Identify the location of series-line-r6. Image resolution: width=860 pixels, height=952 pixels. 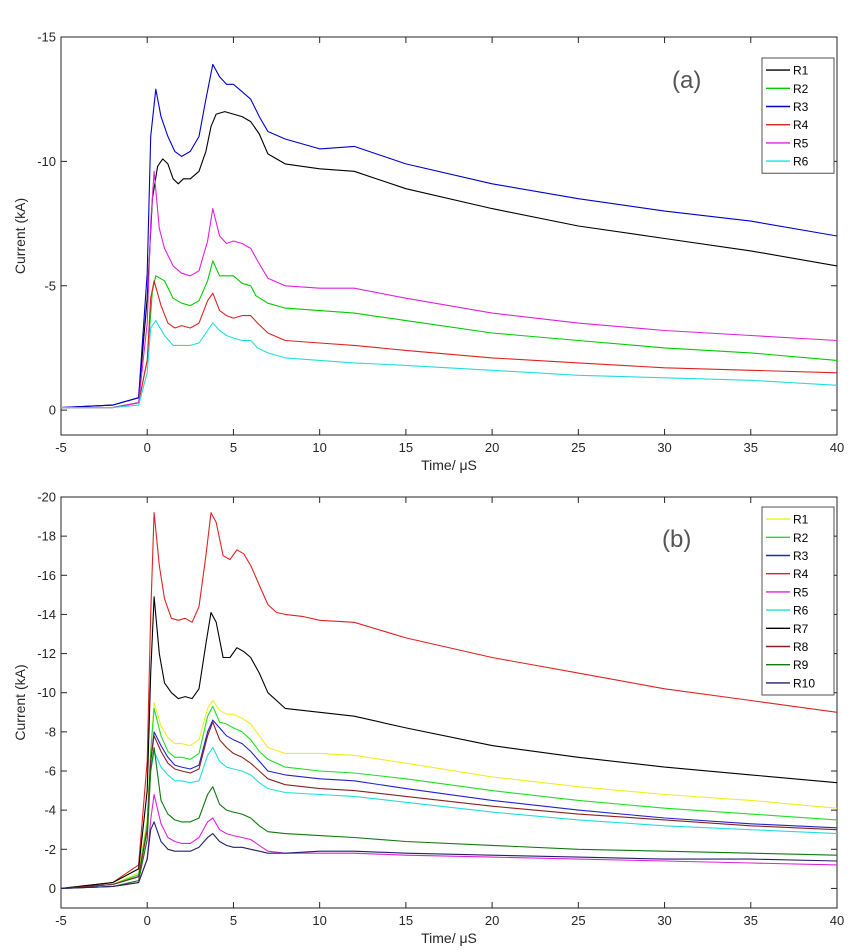
(449, 364).